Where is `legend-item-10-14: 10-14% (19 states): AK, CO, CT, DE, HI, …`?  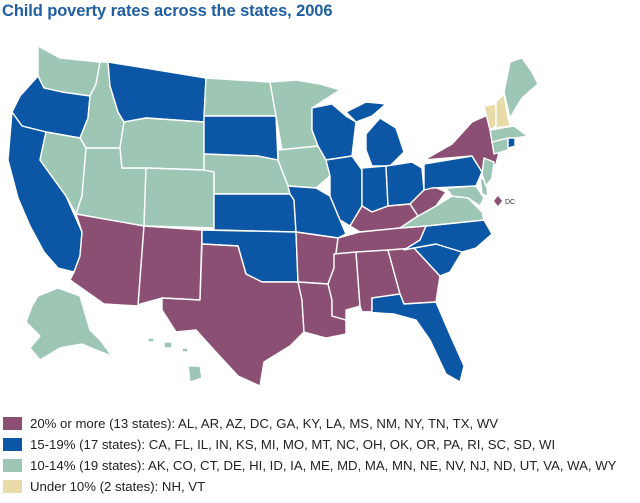
legend-item-10-14: 10-14% (19 states): AK, CO, CT, DE, HI, … is located at coordinates (309, 465).